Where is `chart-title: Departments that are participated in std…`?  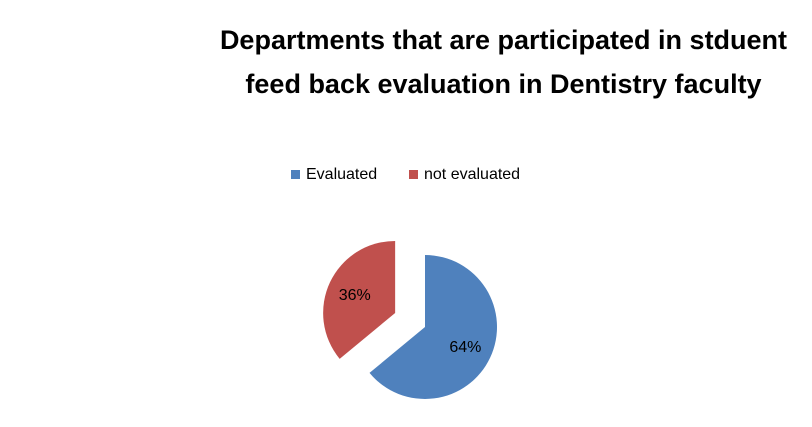
chart-title: Departments that are participated in std… is located at coordinates (503, 62).